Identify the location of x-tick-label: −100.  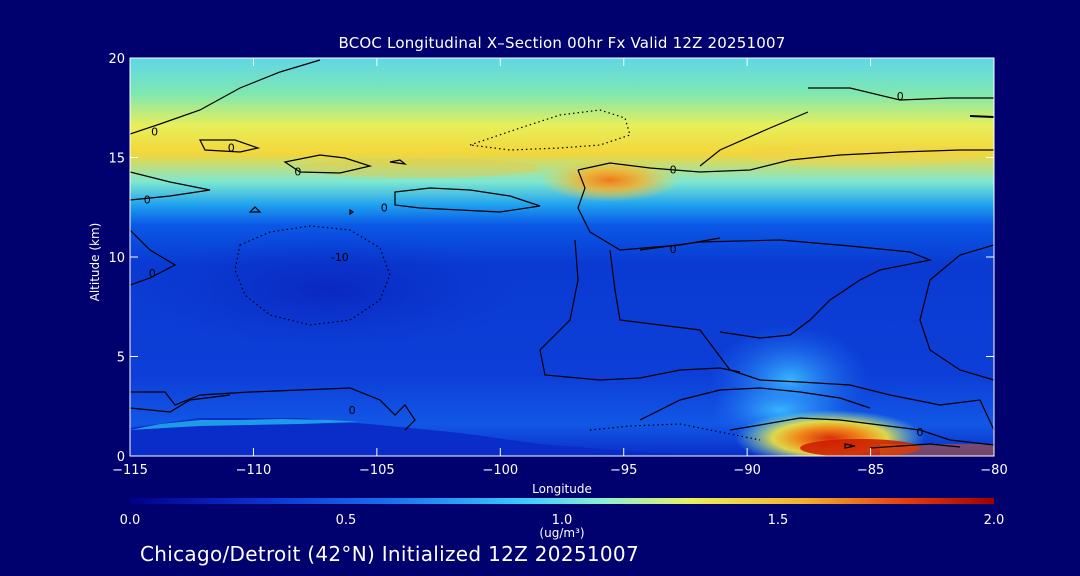
(500, 470).